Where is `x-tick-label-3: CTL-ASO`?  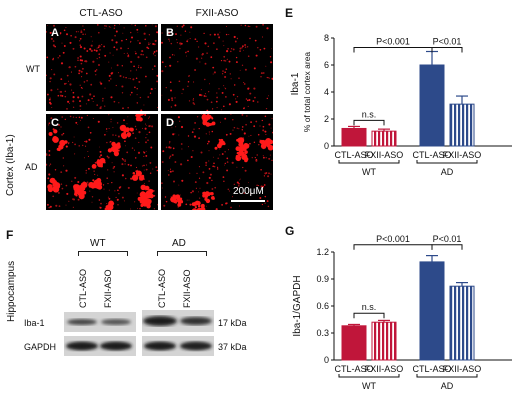
x-tick-label-3: CTL-ASO is located at coordinates (431, 369).